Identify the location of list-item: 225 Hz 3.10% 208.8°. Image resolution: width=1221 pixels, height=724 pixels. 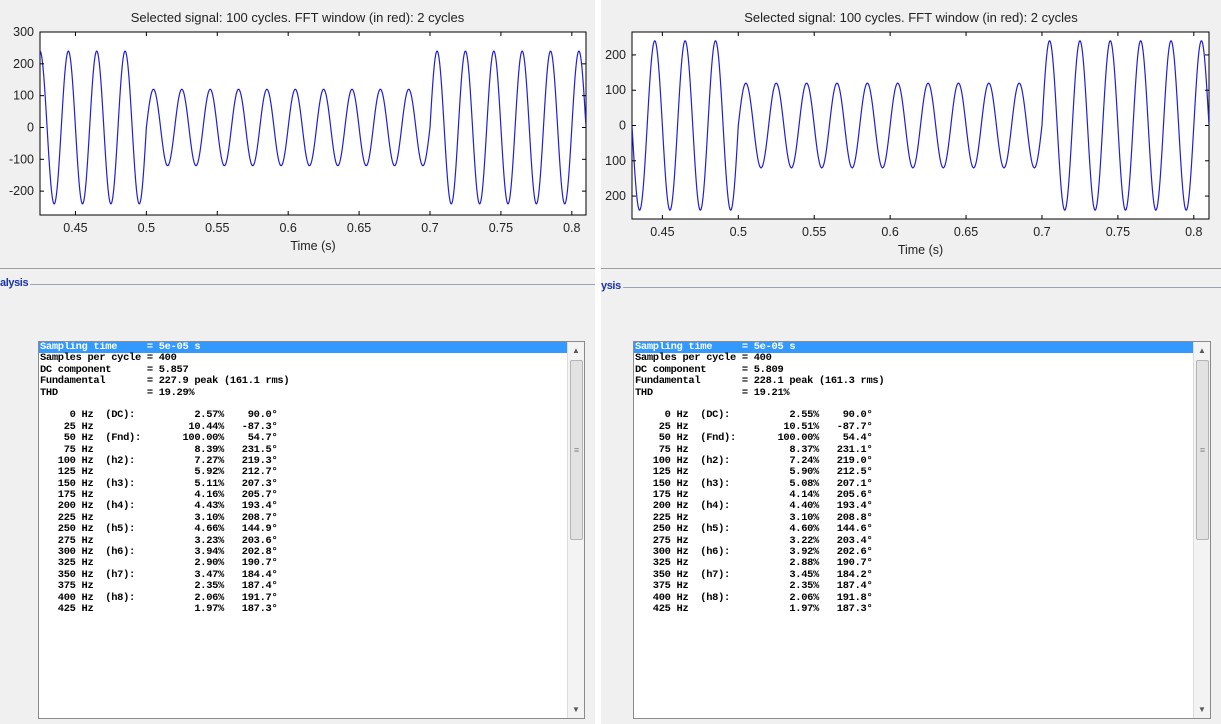
(754, 517).